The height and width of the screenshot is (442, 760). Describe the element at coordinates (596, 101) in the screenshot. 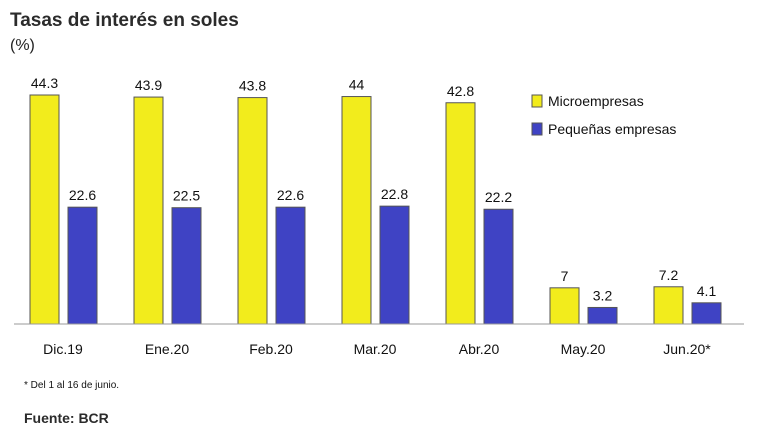

I see `legend-label-0: Microempresas` at that location.